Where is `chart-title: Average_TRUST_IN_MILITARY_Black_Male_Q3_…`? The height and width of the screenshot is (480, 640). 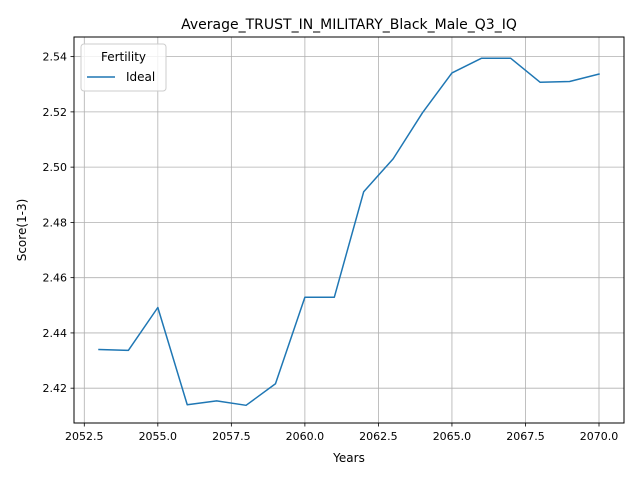 chart-title: Average_TRUST_IN_MILITARY_Black_Male_Q3_… is located at coordinates (349, 25).